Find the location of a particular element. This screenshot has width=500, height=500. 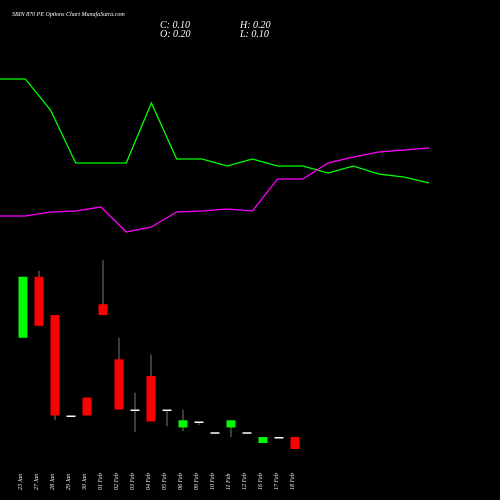

x-tick-label: 03 Feb is located at coordinates (133, 481).